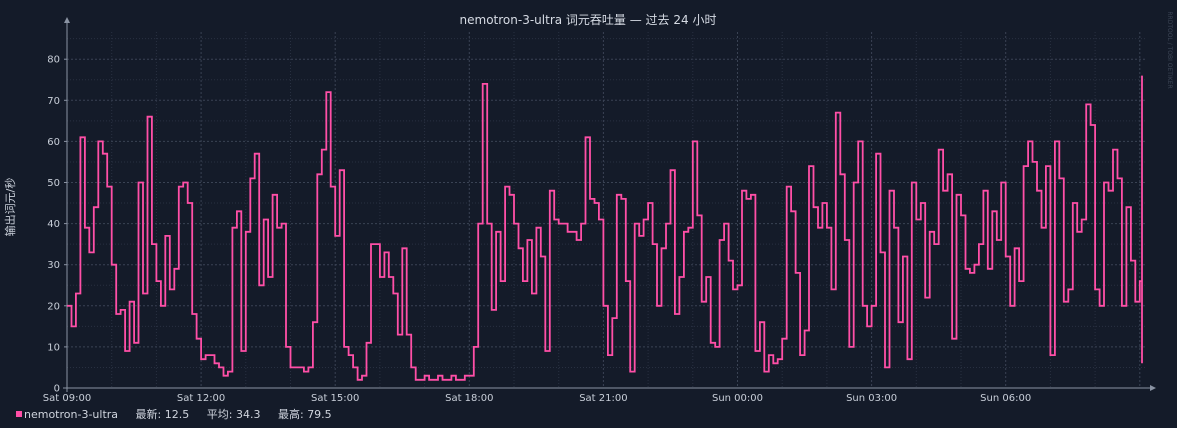  What do you see at coordinates (57, 389) in the screenshot?
I see `y-tick-label: 0` at bounding box center [57, 389].